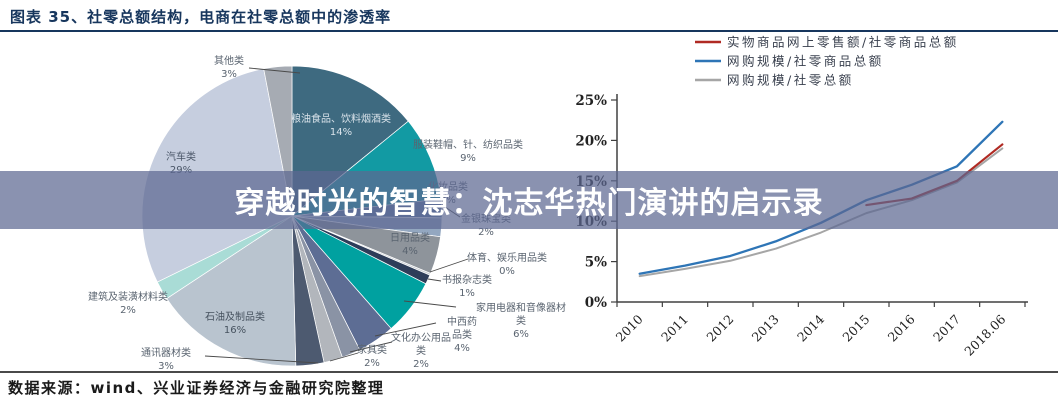  I want to click on pie-slice-label: 日用品类, so click(410, 237).